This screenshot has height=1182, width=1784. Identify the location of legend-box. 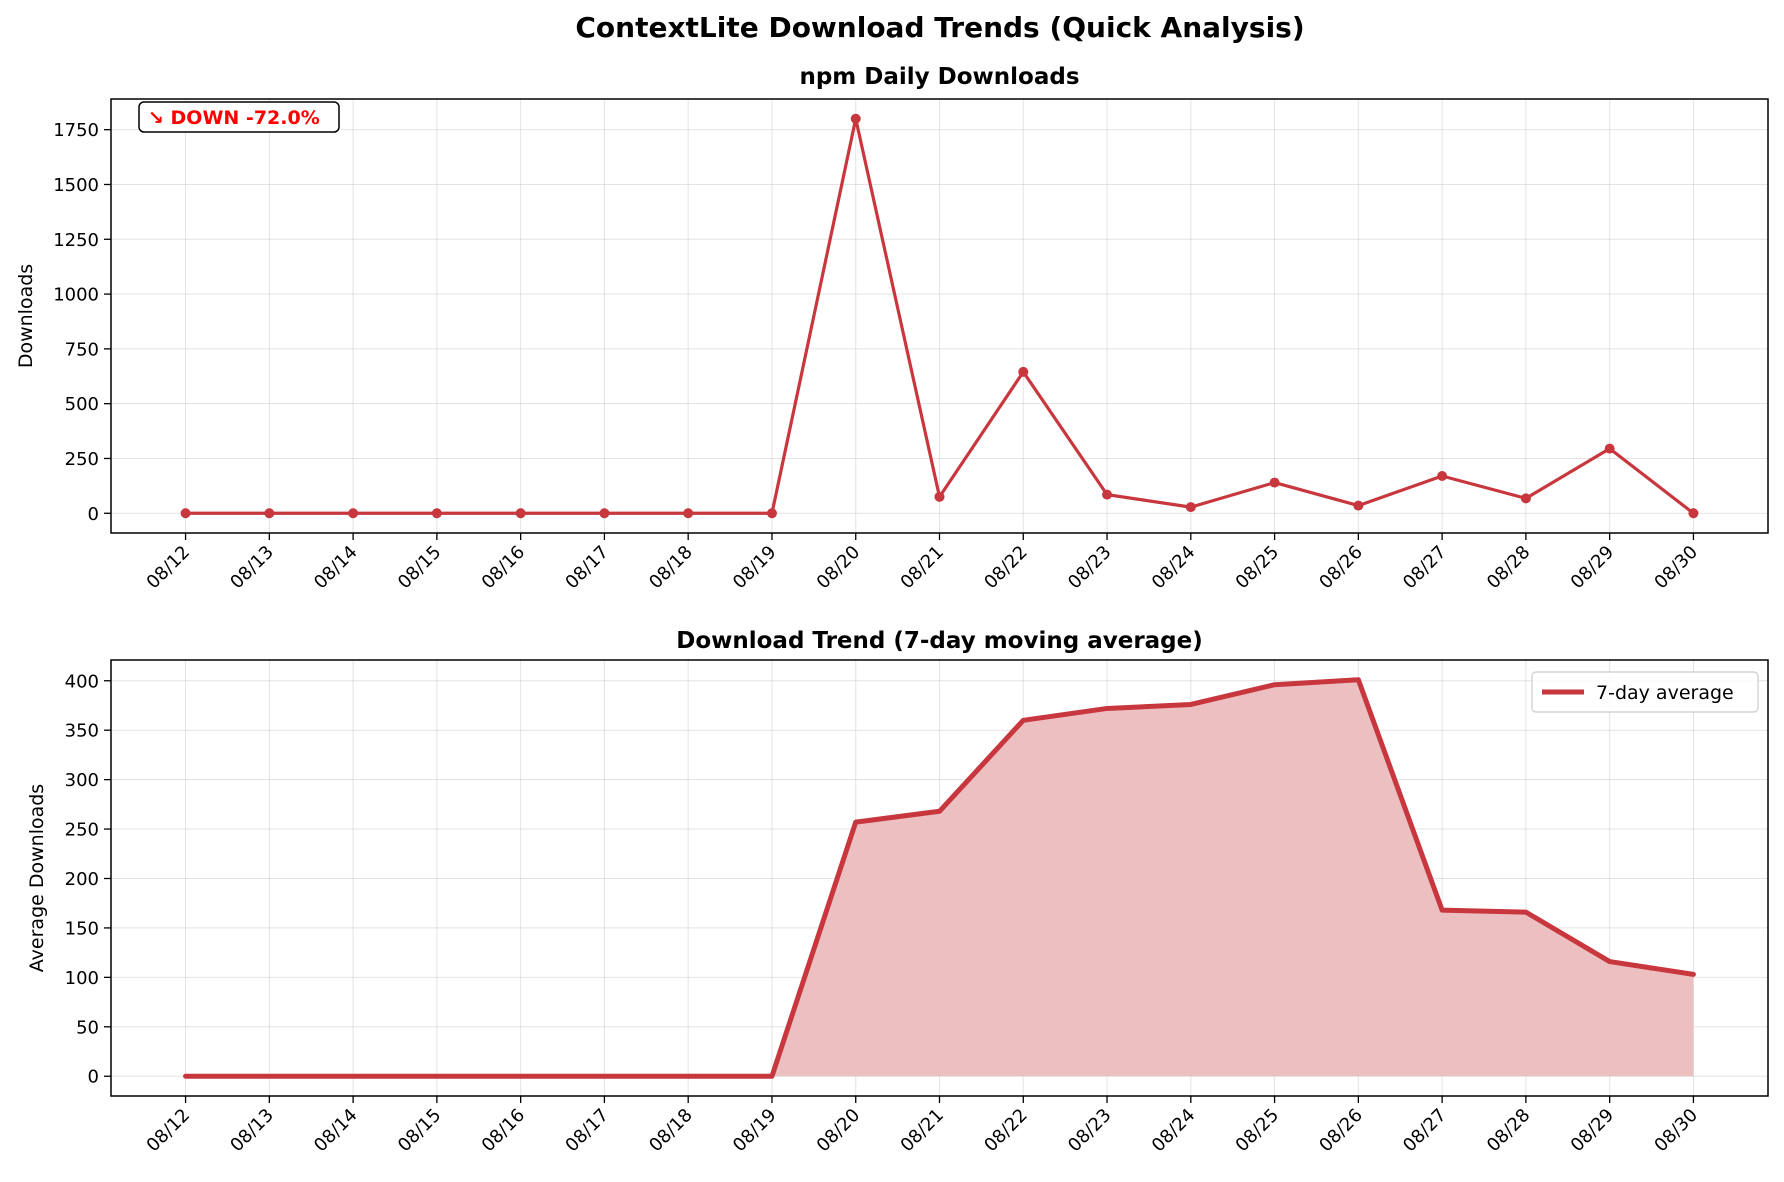
(1645, 692).